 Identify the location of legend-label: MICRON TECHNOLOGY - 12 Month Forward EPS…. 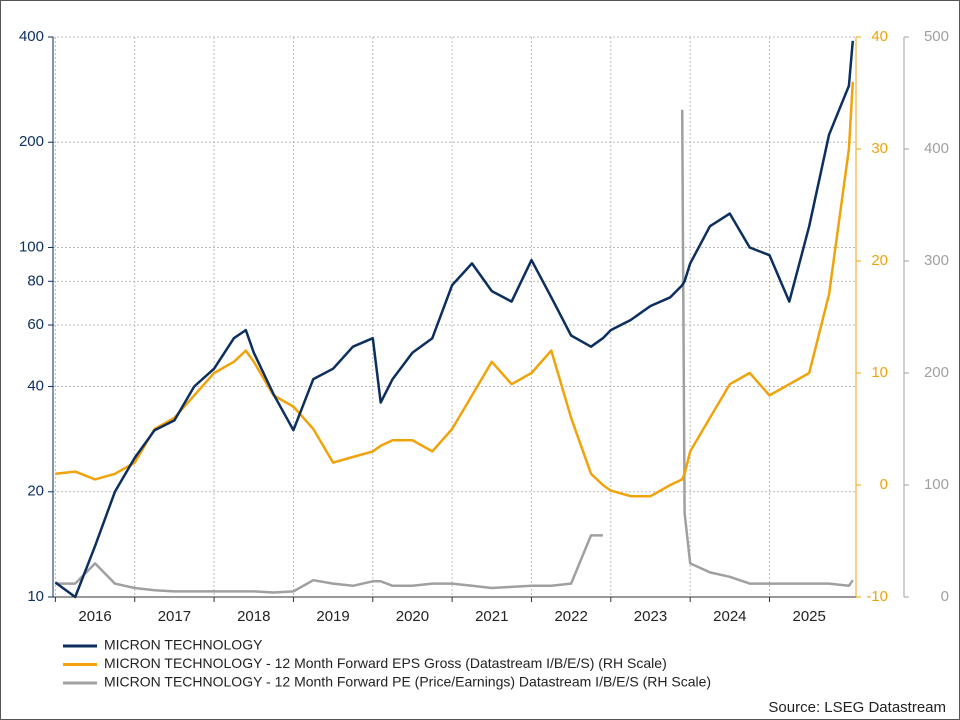
(385, 663).